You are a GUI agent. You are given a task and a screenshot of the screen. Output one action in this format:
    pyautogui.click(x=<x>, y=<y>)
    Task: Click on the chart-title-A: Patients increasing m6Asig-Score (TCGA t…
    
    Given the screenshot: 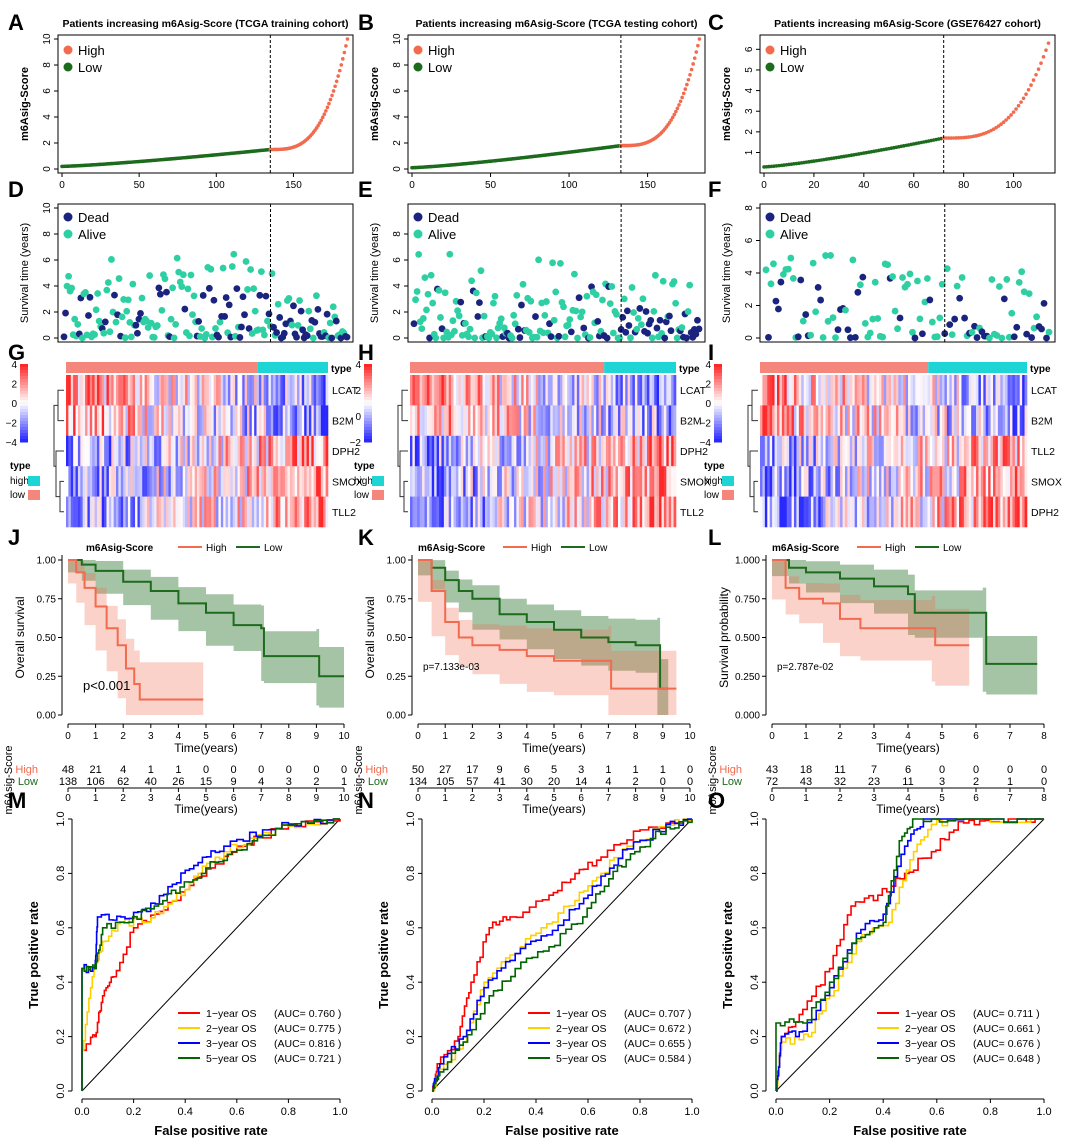 What is the action you would take?
    pyautogui.click(x=205, y=24)
    